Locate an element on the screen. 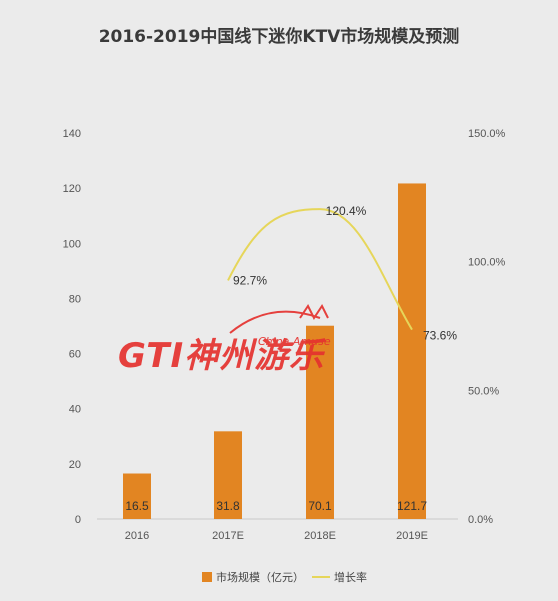 The height and width of the screenshot is (601, 558). right-axis-tick-label: 100.0% is located at coordinates (487, 263).